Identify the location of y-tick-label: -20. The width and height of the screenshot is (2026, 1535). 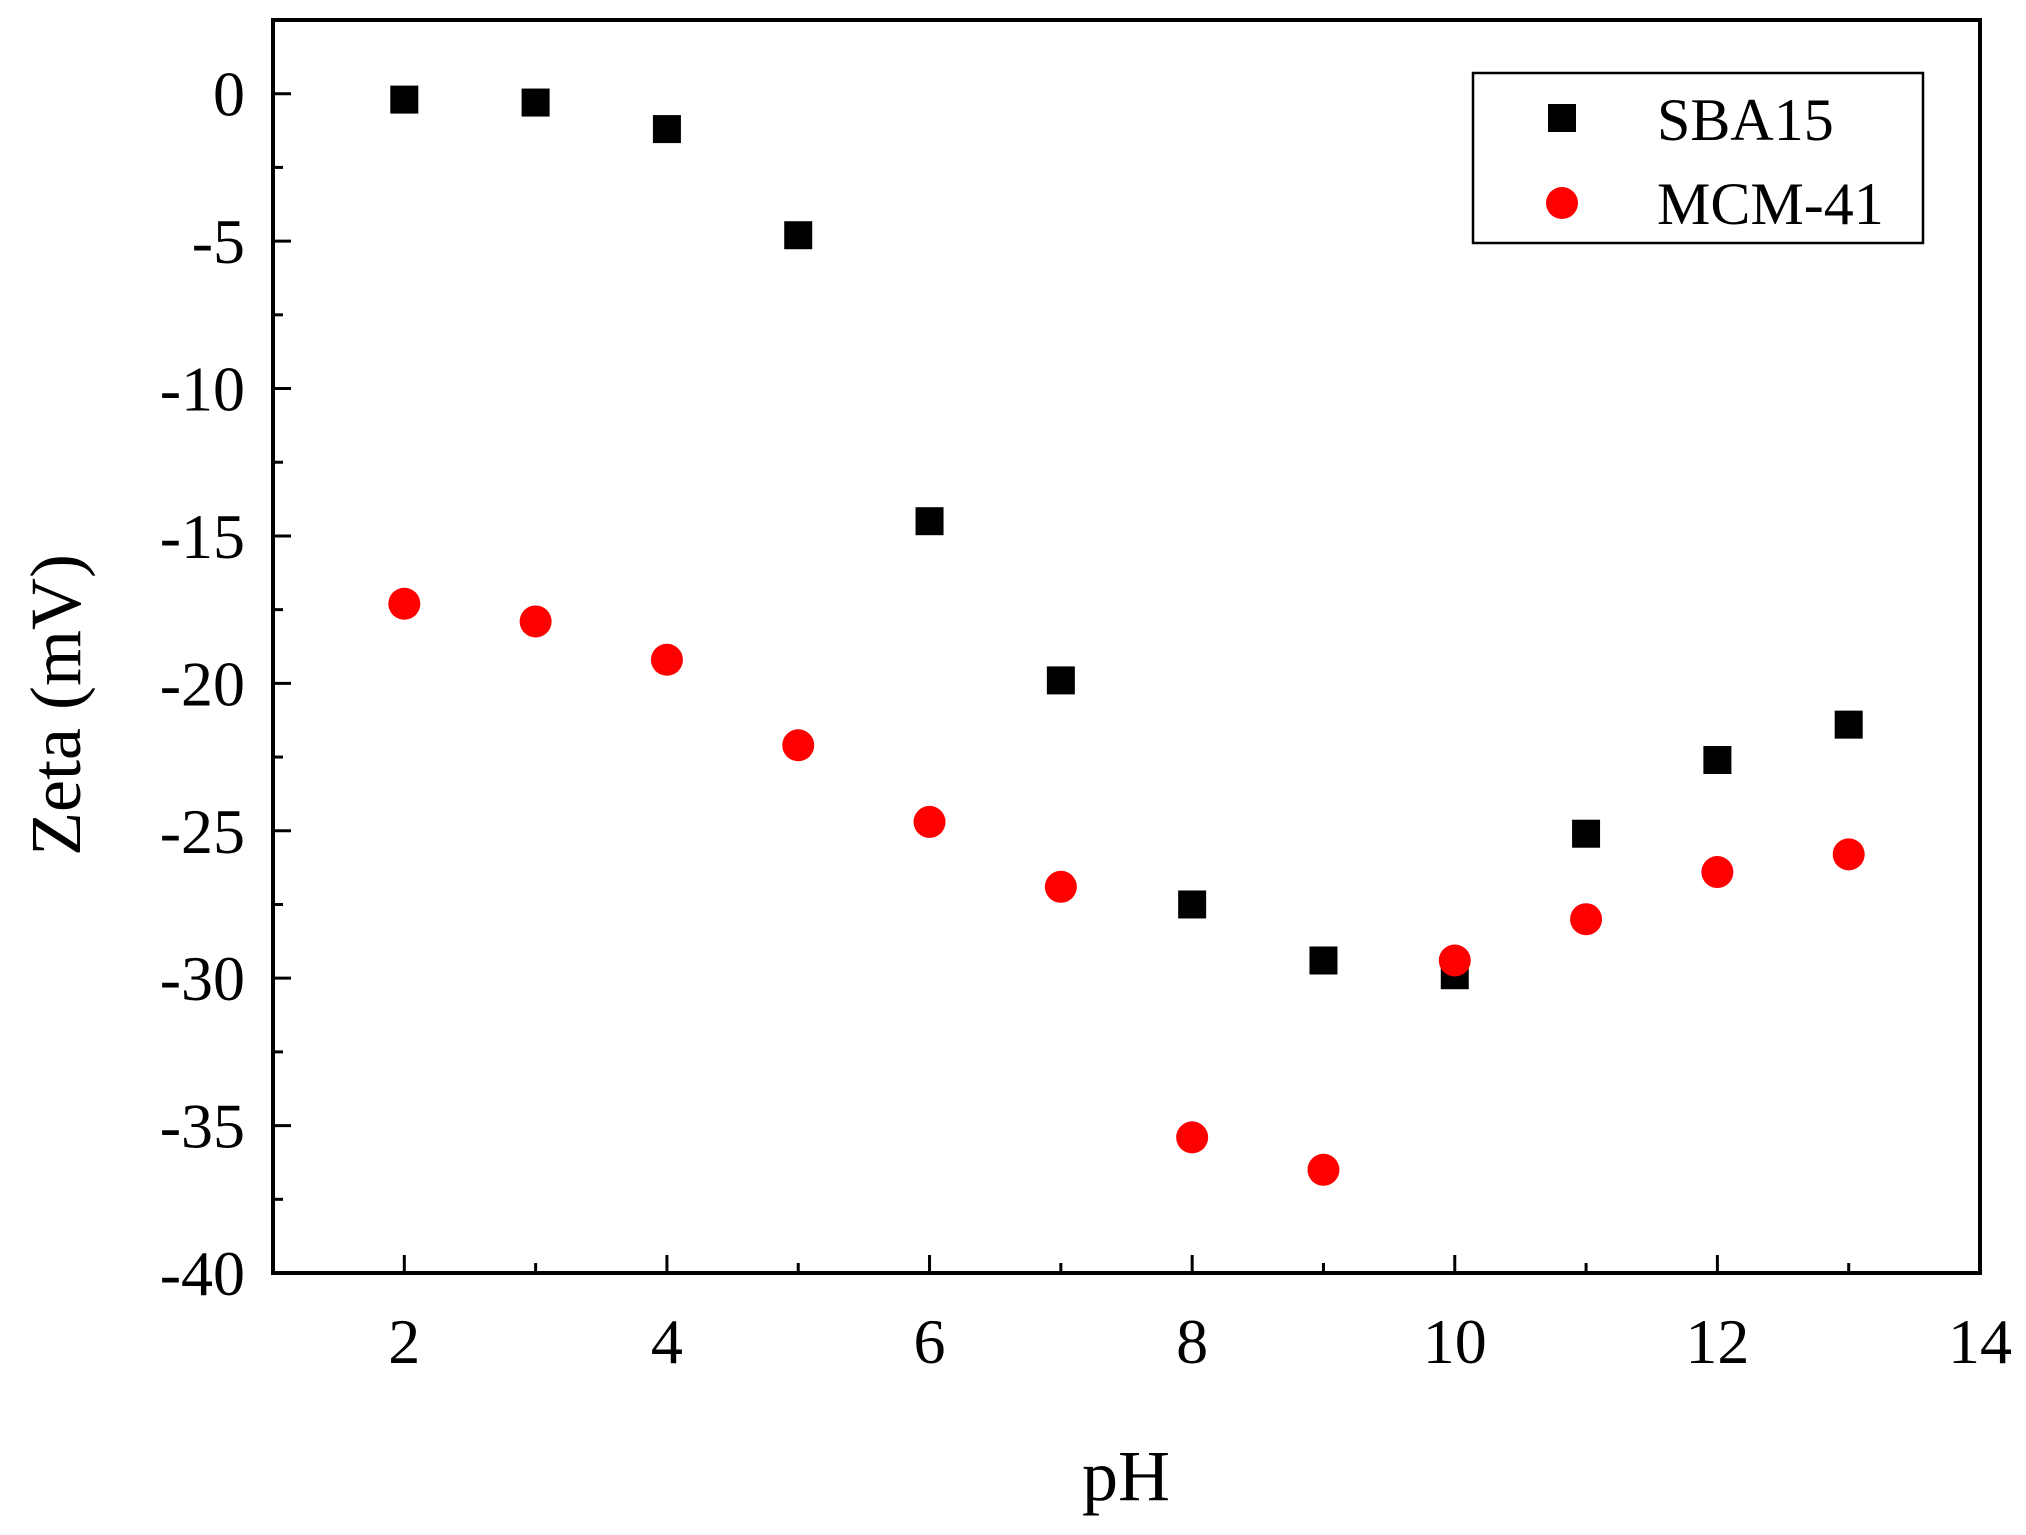
(202, 683).